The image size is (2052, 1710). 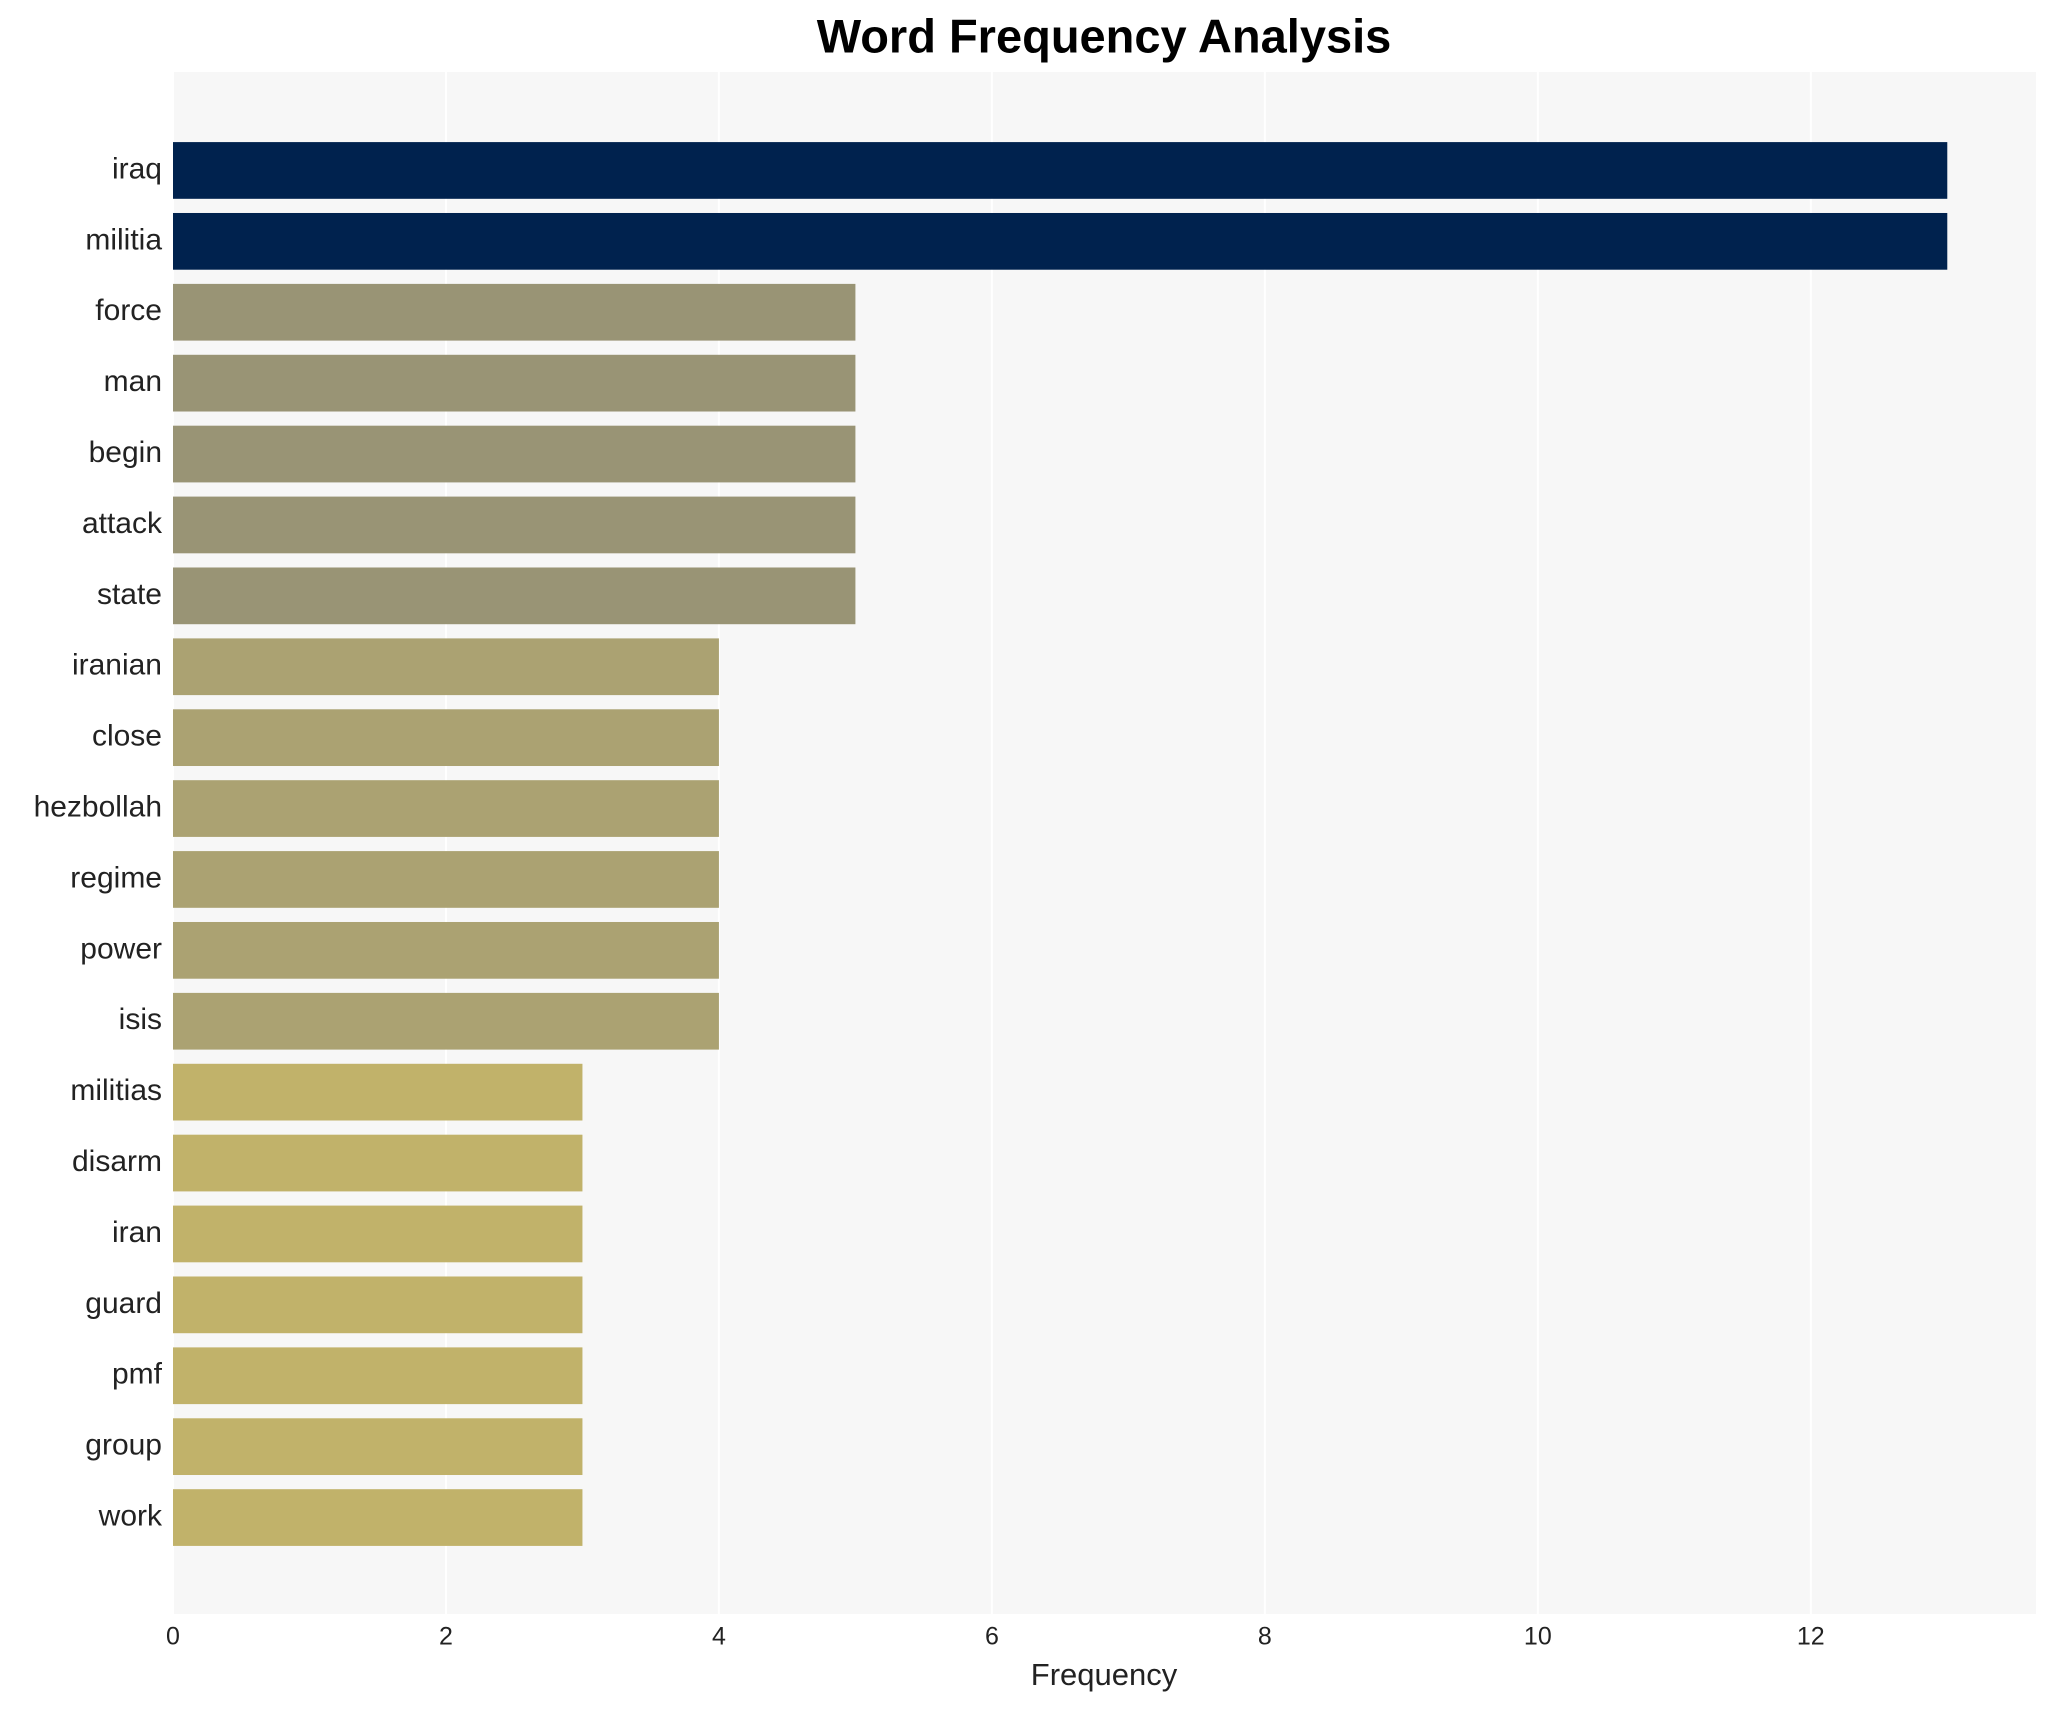 What do you see at coordinates (1811, 1637) in the screenshot?
I see `x-tick-label: 12` at bounding box center [1811, 1637].